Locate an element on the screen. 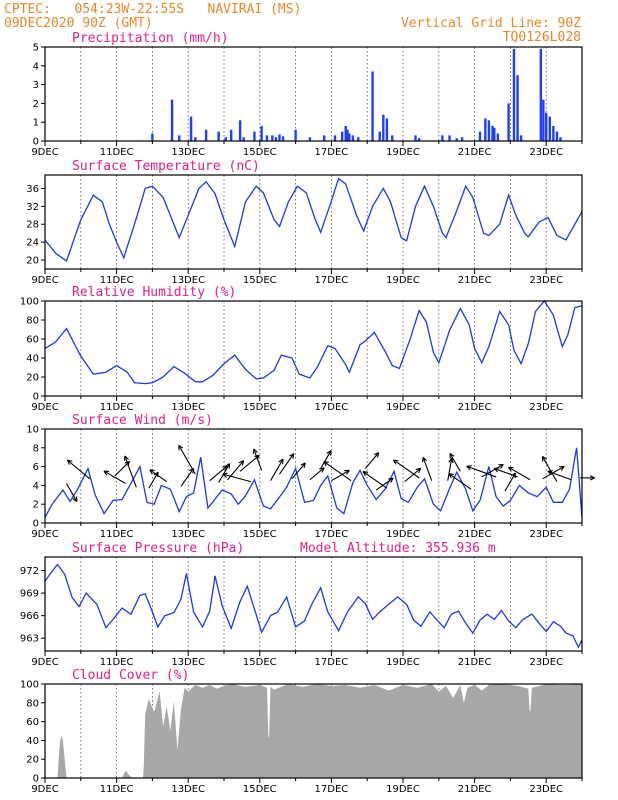 This screenshot has height=800, width=618. y-tick-label: 40 is located at coordinates (32, 741).